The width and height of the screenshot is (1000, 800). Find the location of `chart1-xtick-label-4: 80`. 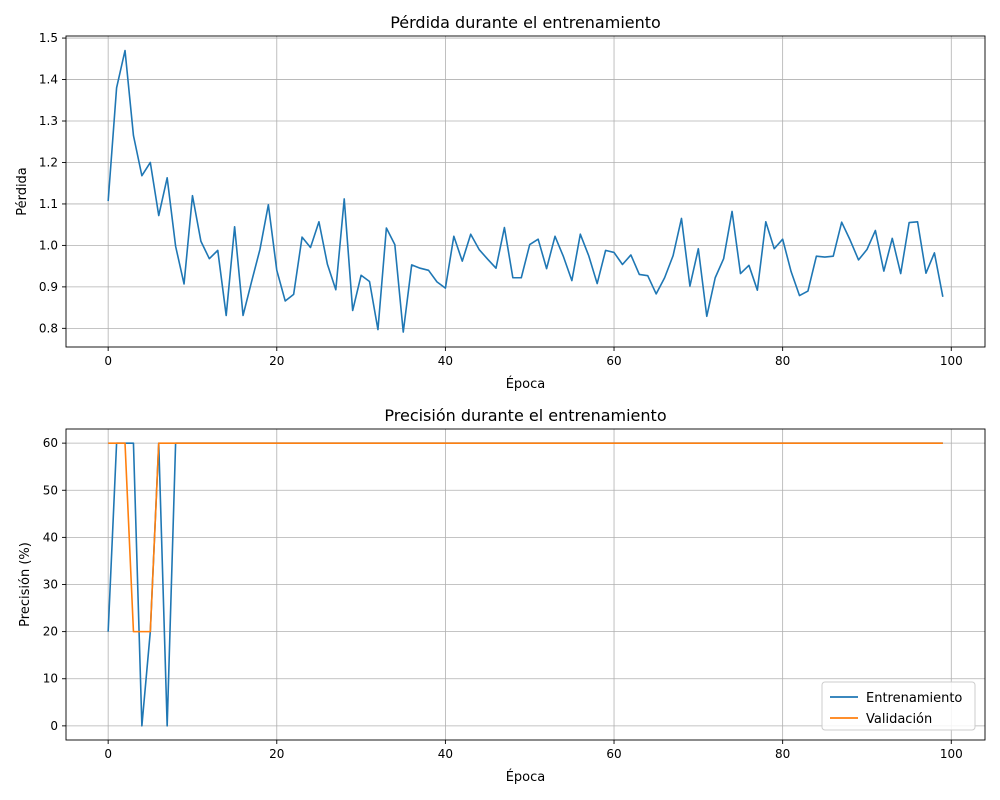

chart1-xtick-label-4: 80 is located at coordinates (782, 361).